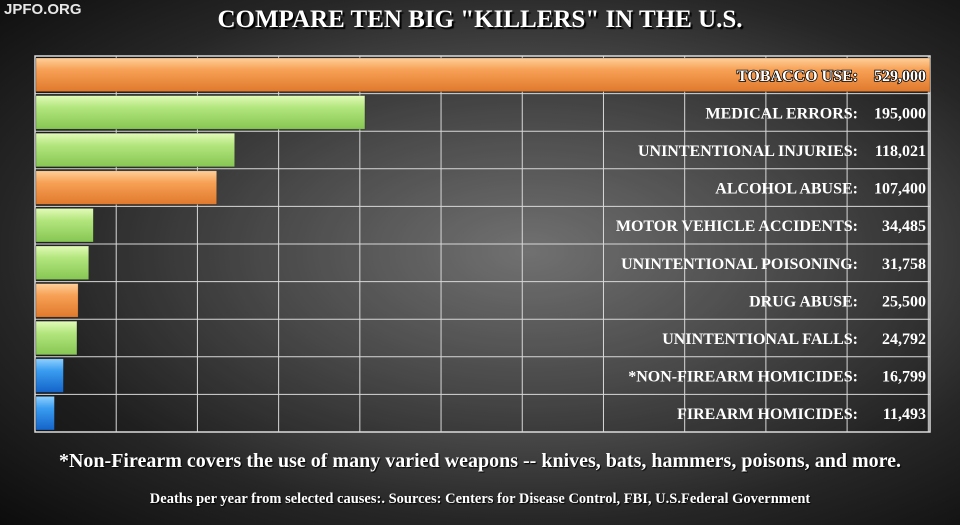 The image size is (960, 525). What do you see at coordinates (904, 339) in the screenshot?
I see `value-label: 24,792` at bounding box center [904, 339].